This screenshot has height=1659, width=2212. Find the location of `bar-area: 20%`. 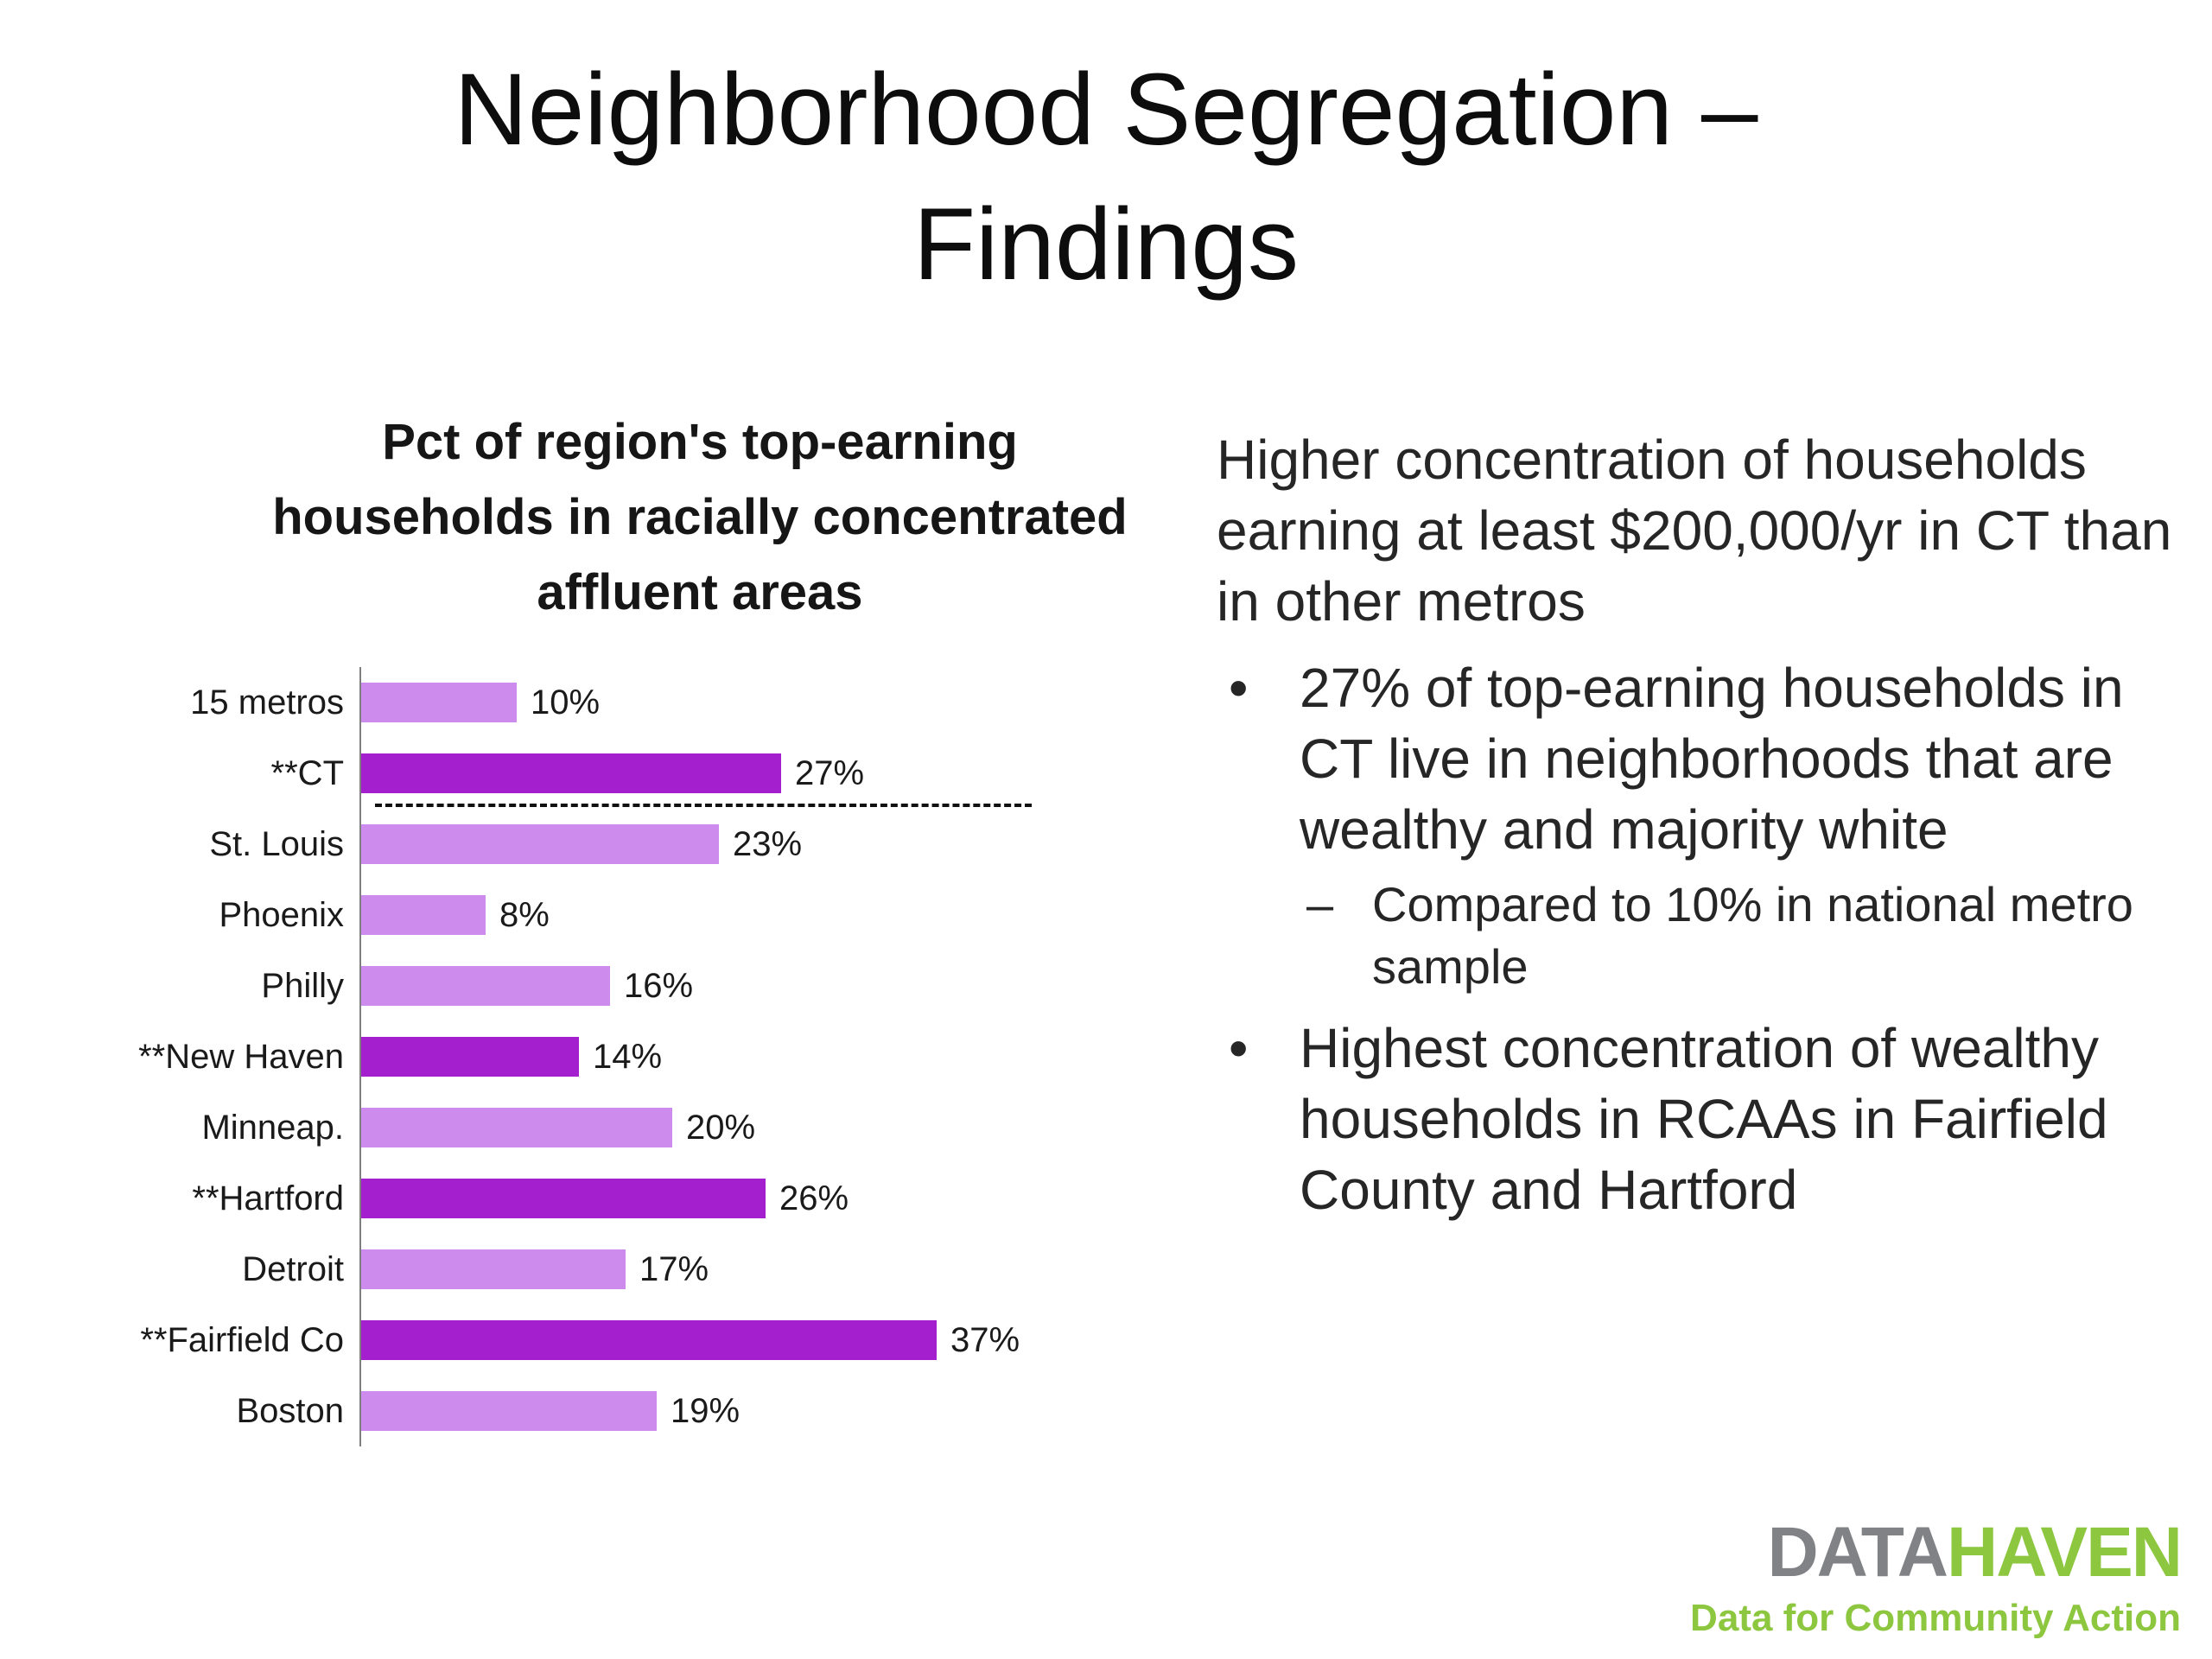

bar-area: 20% is located at coordinates (784, 1127).